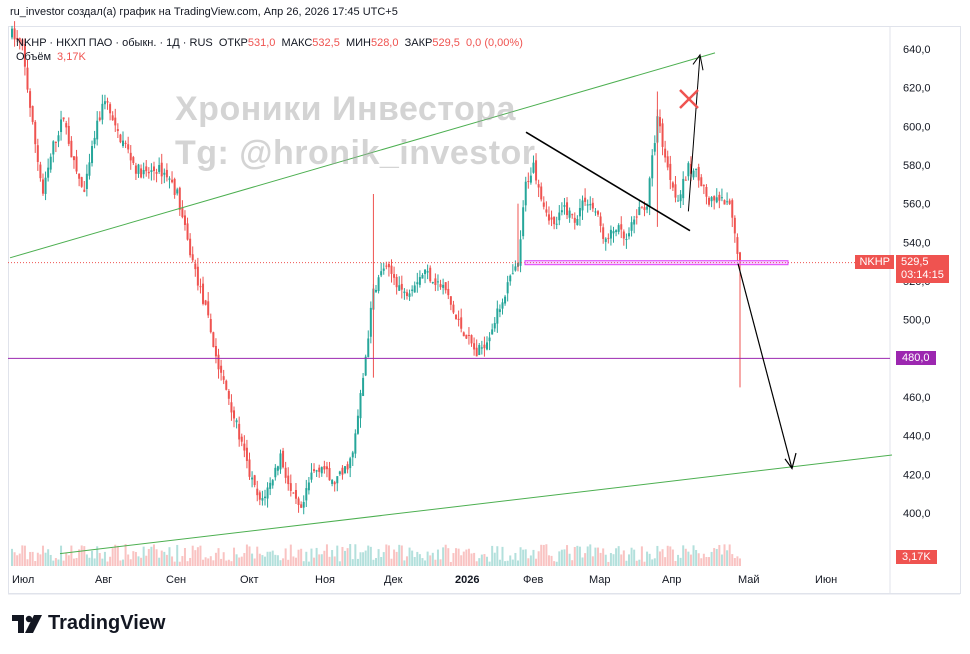 This screenshot has width=970, height=654. Describe the element at coordinates (107, 623) in the screenshot. I see `brand-name: TradingView` at that location.